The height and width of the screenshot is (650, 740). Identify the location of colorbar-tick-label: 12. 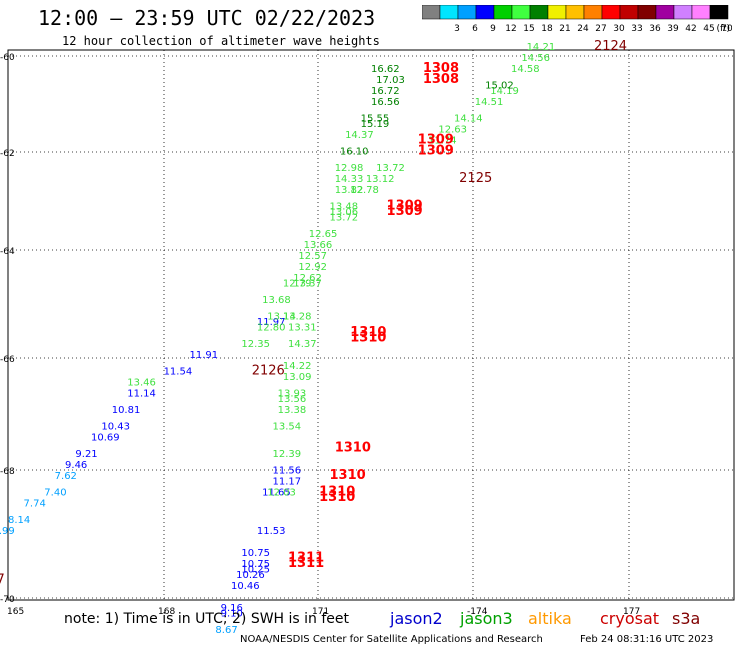
(510, 29).